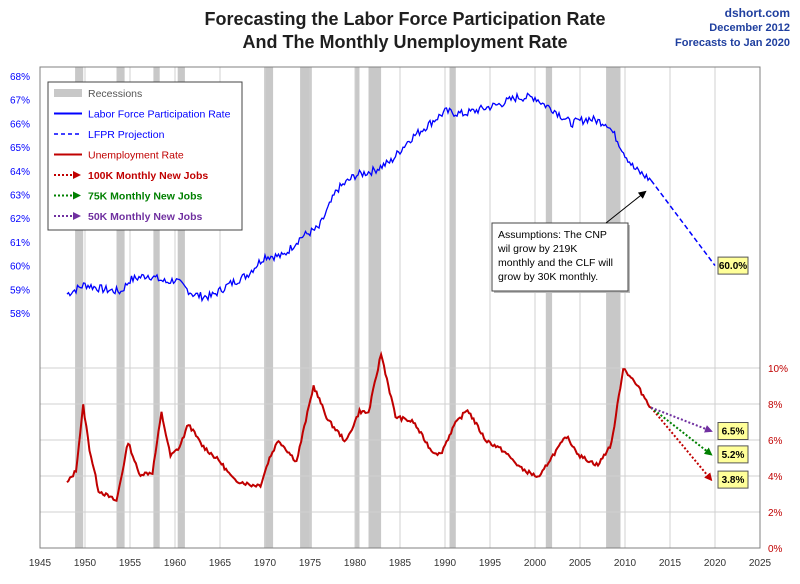 The image size is (800, 584). I want to click on jobs-50k-projection, so click(681, 419).